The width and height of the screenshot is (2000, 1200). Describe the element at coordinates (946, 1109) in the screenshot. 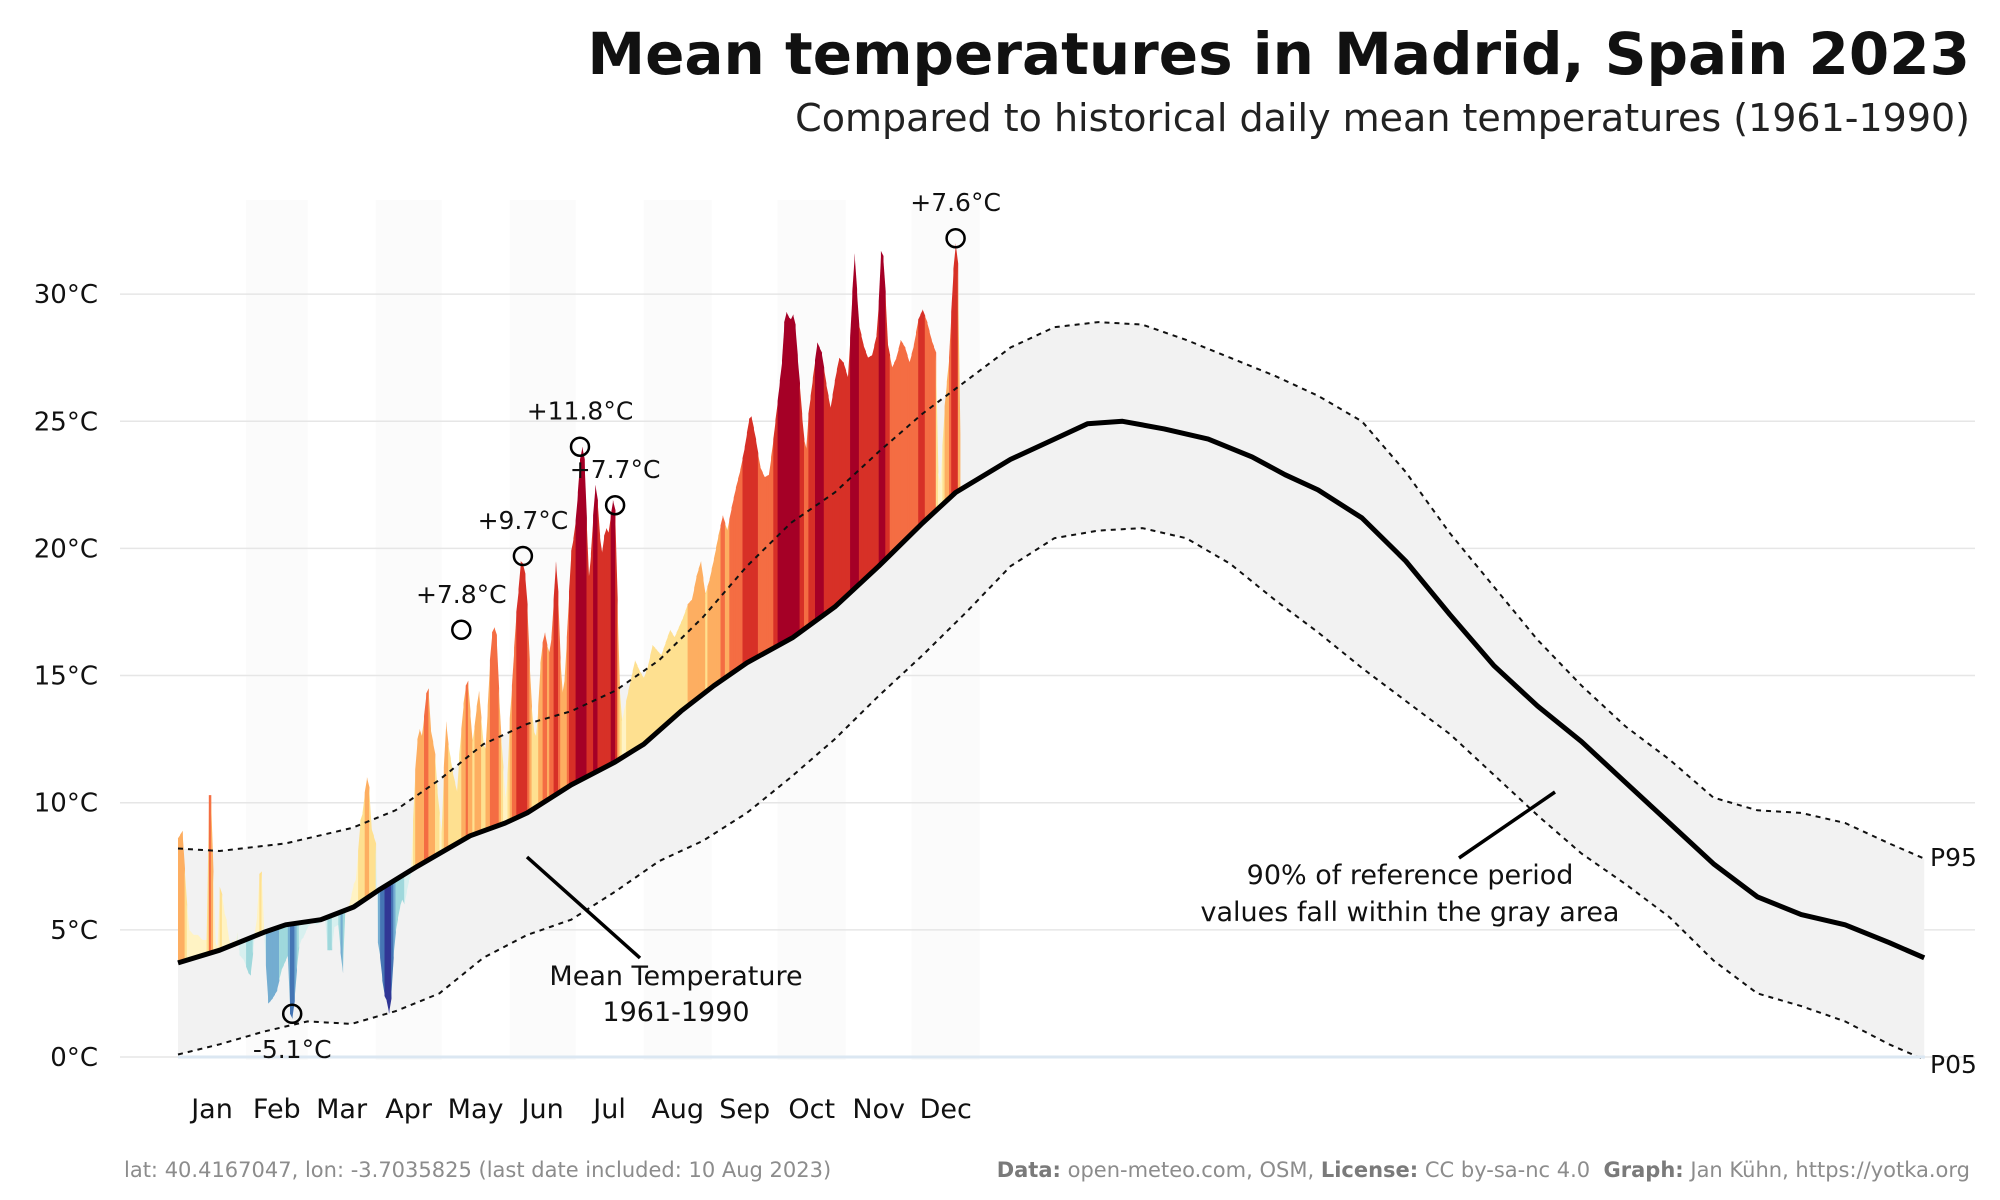

I see `x-tick-label: Dec` at that location.